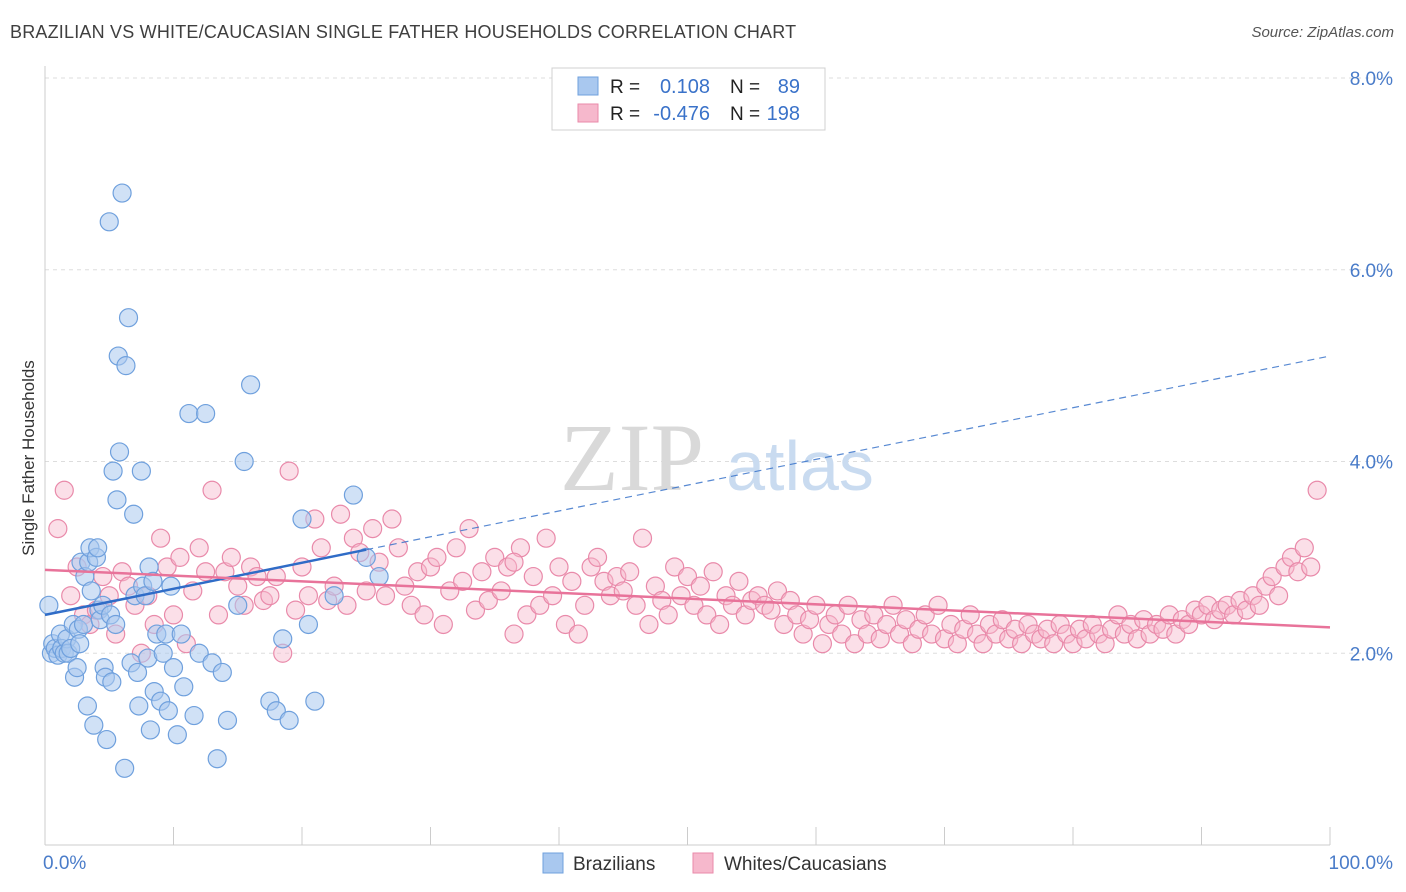  What do you see at coordinates (783, 114) in the screenshot?
I see `legend-n-value-2: 198` at bounding box center [783, 114].